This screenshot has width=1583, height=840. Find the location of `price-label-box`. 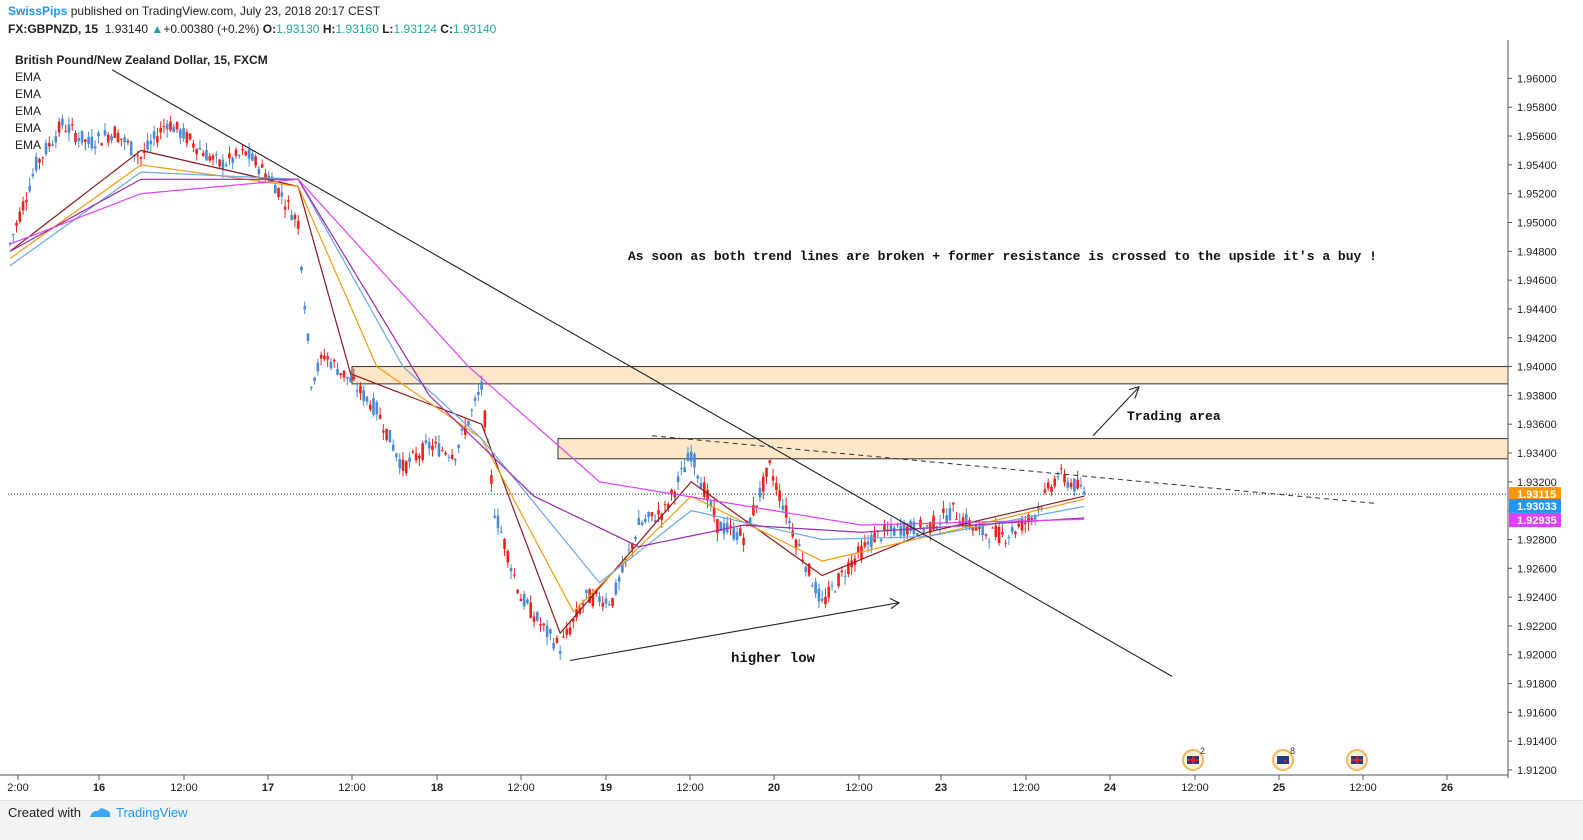

price-label-box is located at coordinates (1535, 505).